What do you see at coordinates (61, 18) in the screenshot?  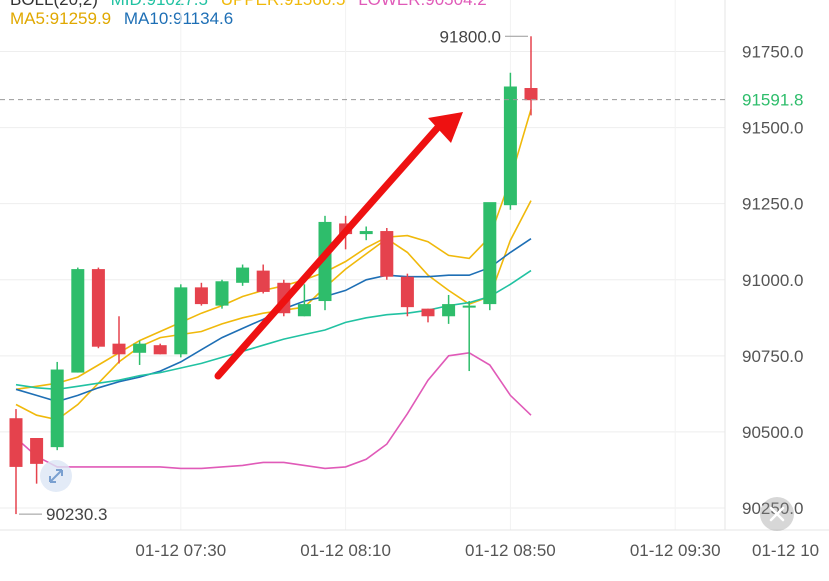 I see `legend-ma5: MA5:91259.9` at bounding box center [61, 18].